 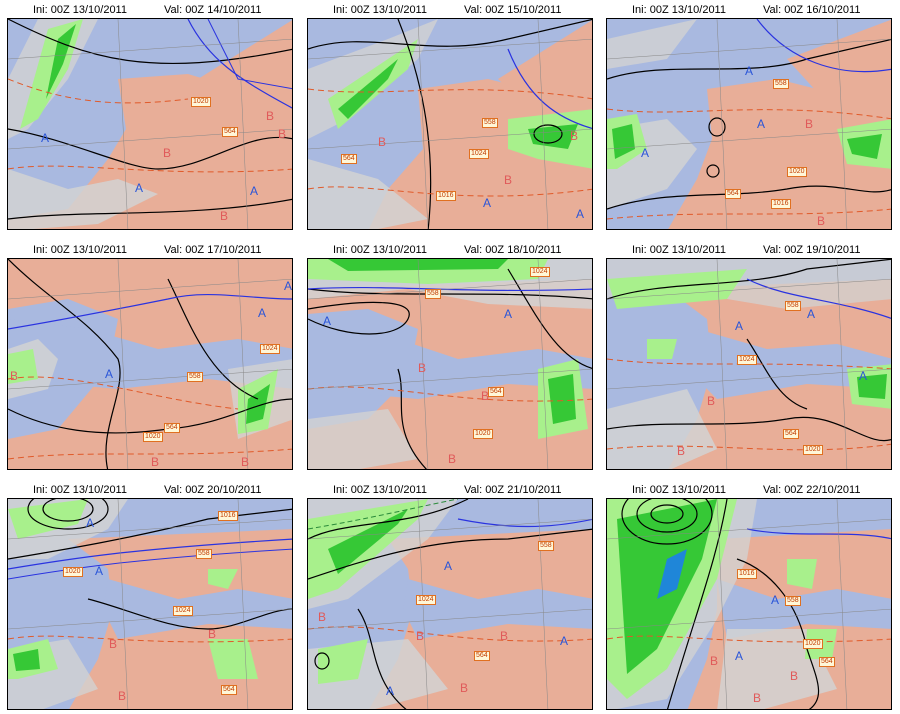 I want to click on valid-time: Val: 00Z 22/10/2011, so click(x=812, y=490).